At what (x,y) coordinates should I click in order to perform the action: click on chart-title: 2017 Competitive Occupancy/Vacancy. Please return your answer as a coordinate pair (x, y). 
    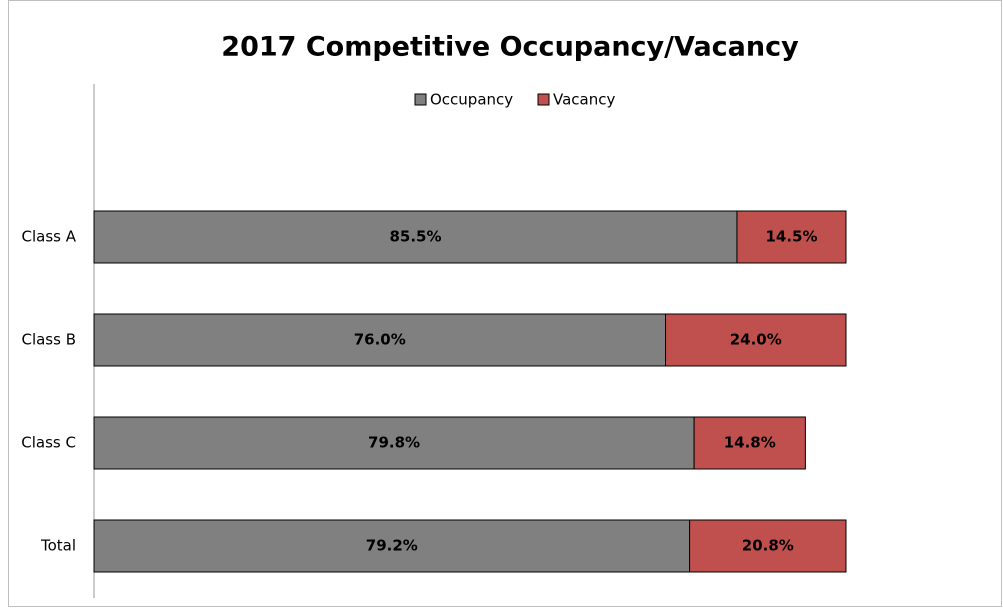
    Looking at the image, I should click on (510, 47).